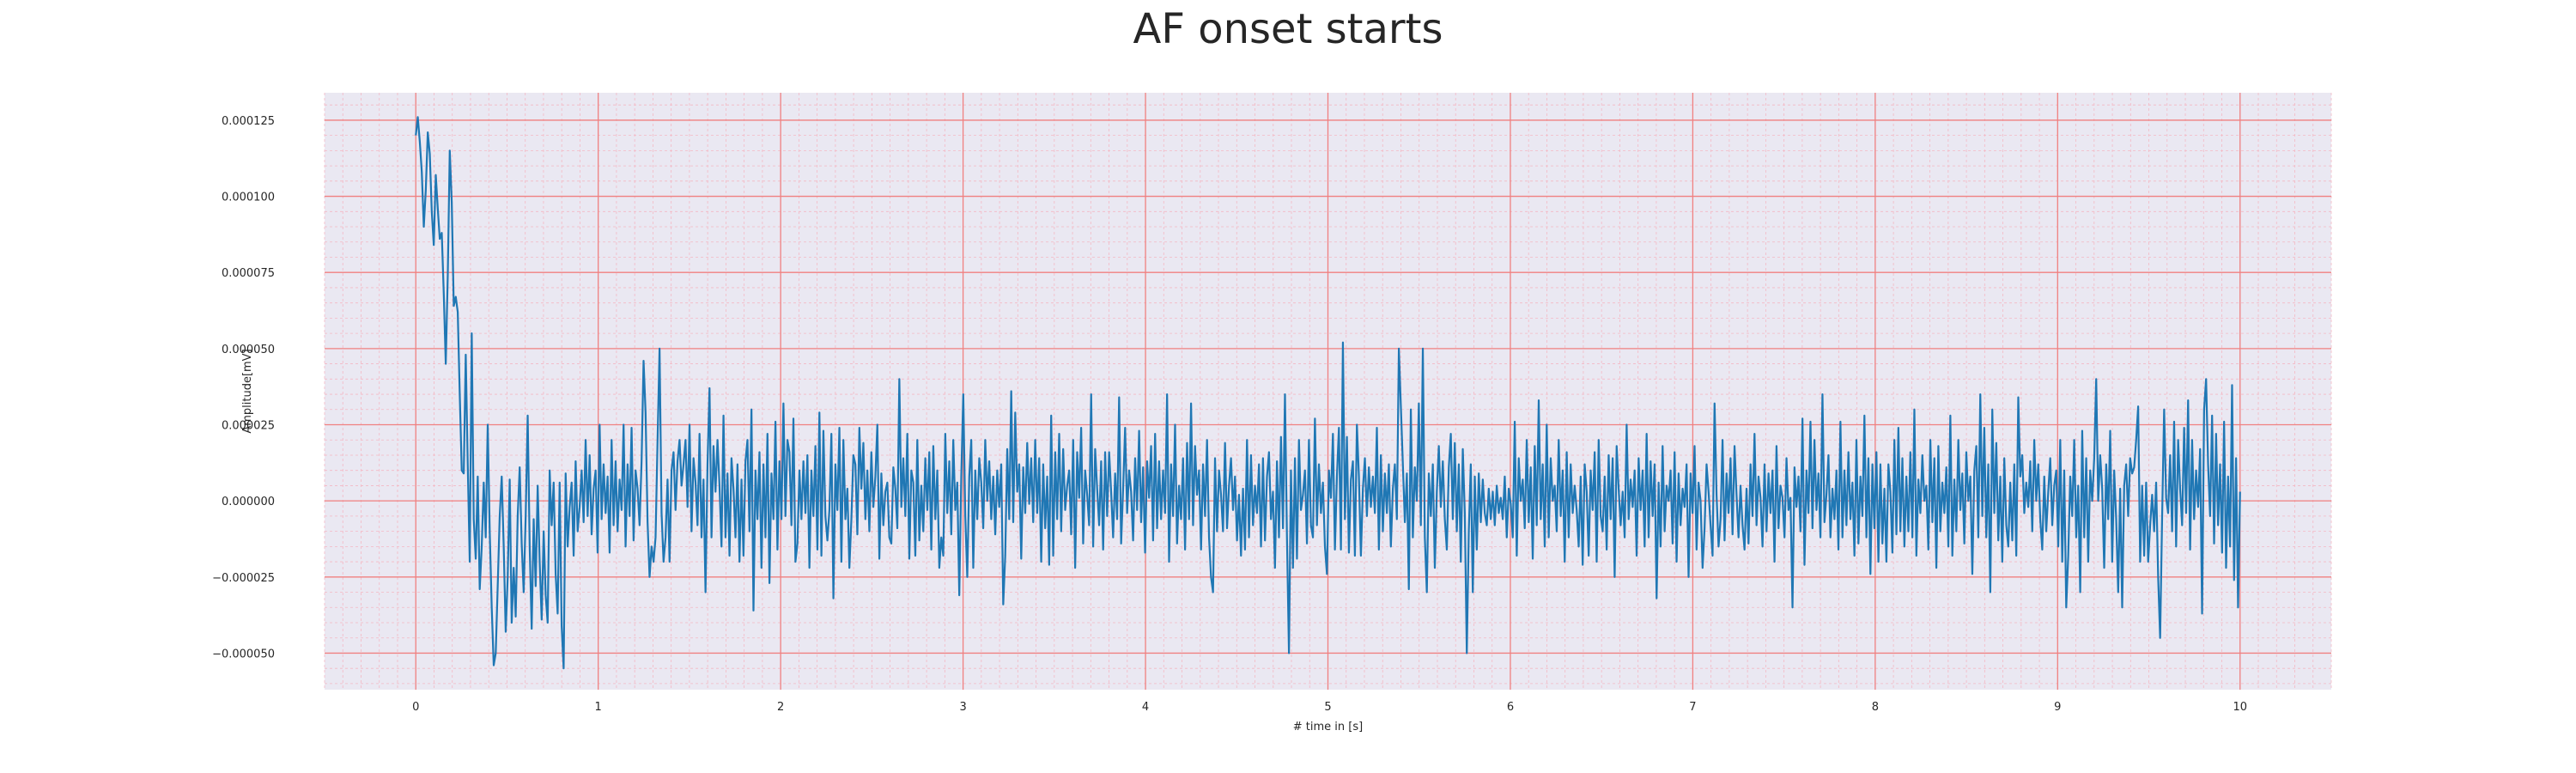  Describe the element at coordinates (249, 350) in the screenshot. I see `y-tick-label: 0.000050` at that location.